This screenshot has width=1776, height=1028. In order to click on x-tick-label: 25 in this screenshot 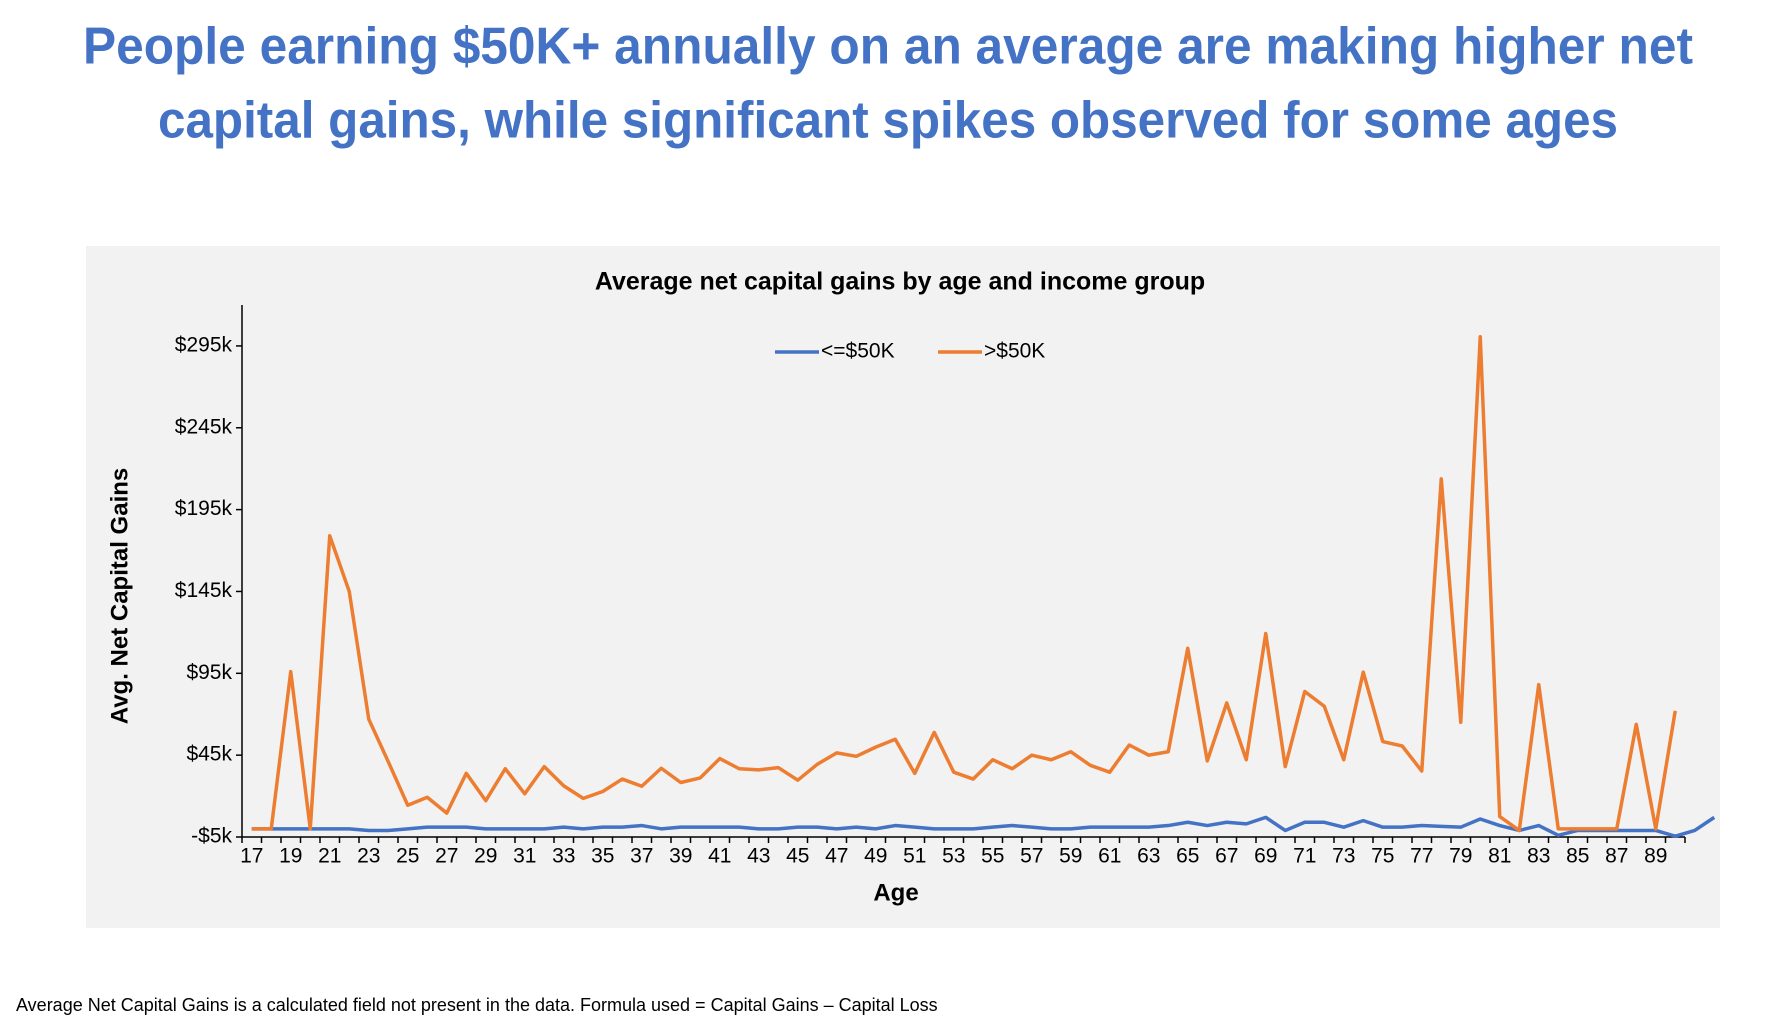, I will do `click(407, 856)`.